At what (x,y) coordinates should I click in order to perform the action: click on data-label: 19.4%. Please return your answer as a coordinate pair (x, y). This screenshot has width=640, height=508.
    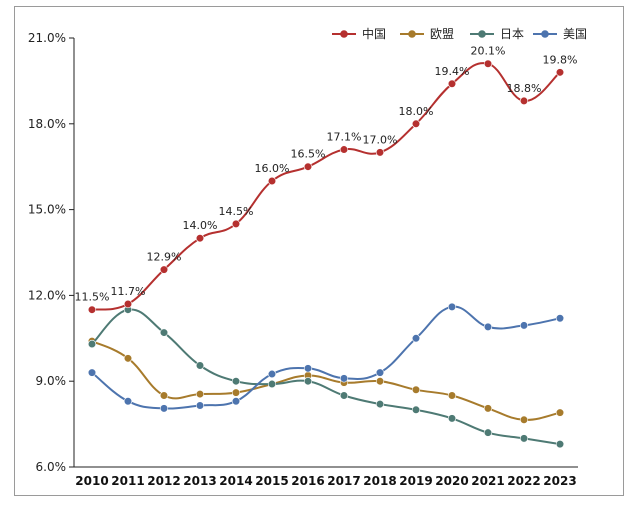
    Looking at the image, I should click on (452, 71).